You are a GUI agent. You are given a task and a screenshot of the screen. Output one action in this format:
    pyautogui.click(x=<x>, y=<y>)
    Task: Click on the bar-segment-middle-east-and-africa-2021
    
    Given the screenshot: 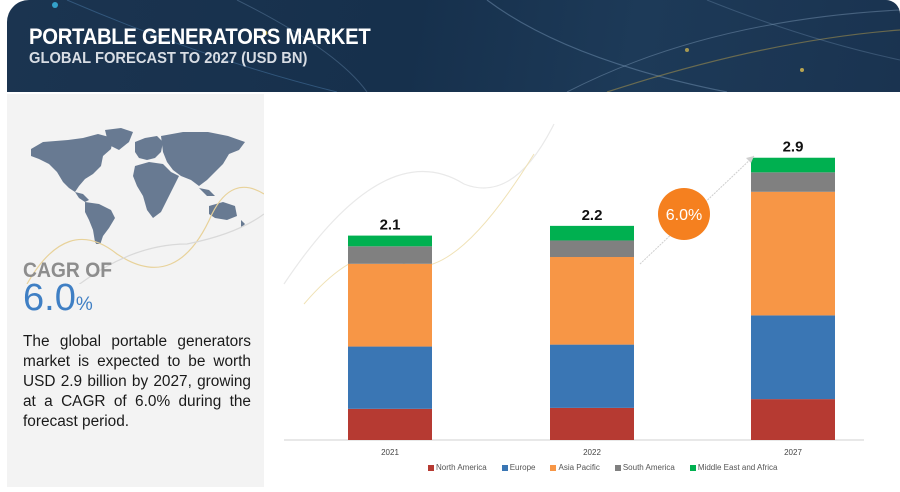 What is the action you would take?
    pyautogui.click(x=390, y=241)
    